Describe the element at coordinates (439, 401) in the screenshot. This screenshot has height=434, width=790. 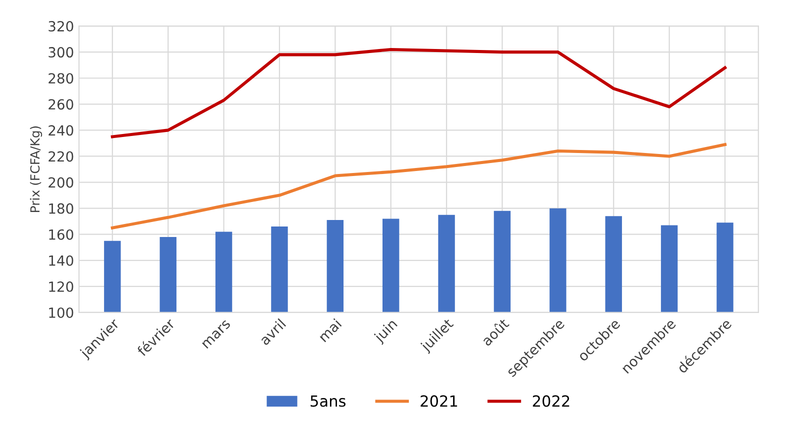
I see `legend-label: 2021` at that location.